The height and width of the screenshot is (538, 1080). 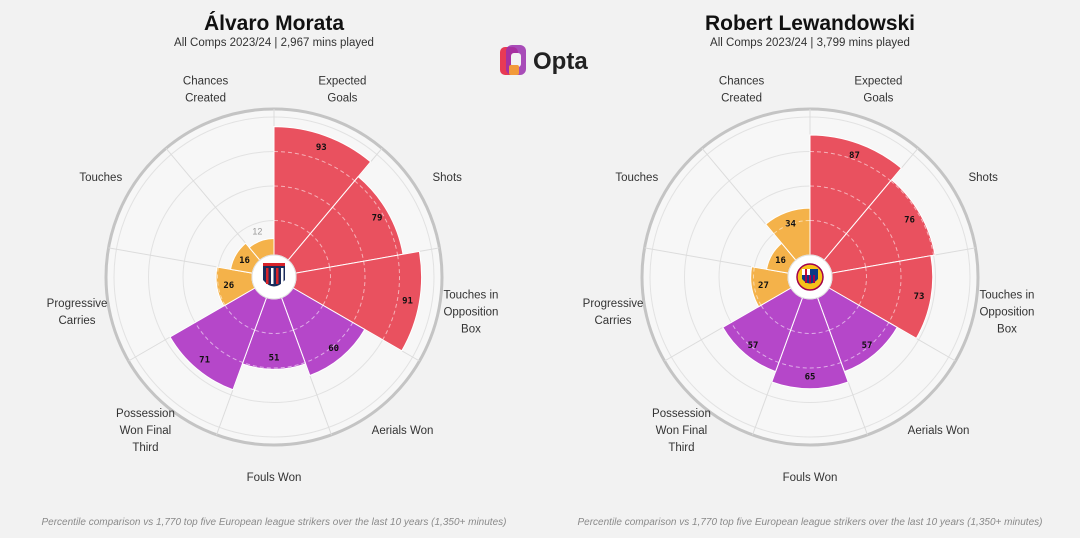 What do you see at coordinates (560, 61) in the screenshot?
I see `opta-wordmark: Opta` at bounding box center [560, 61].